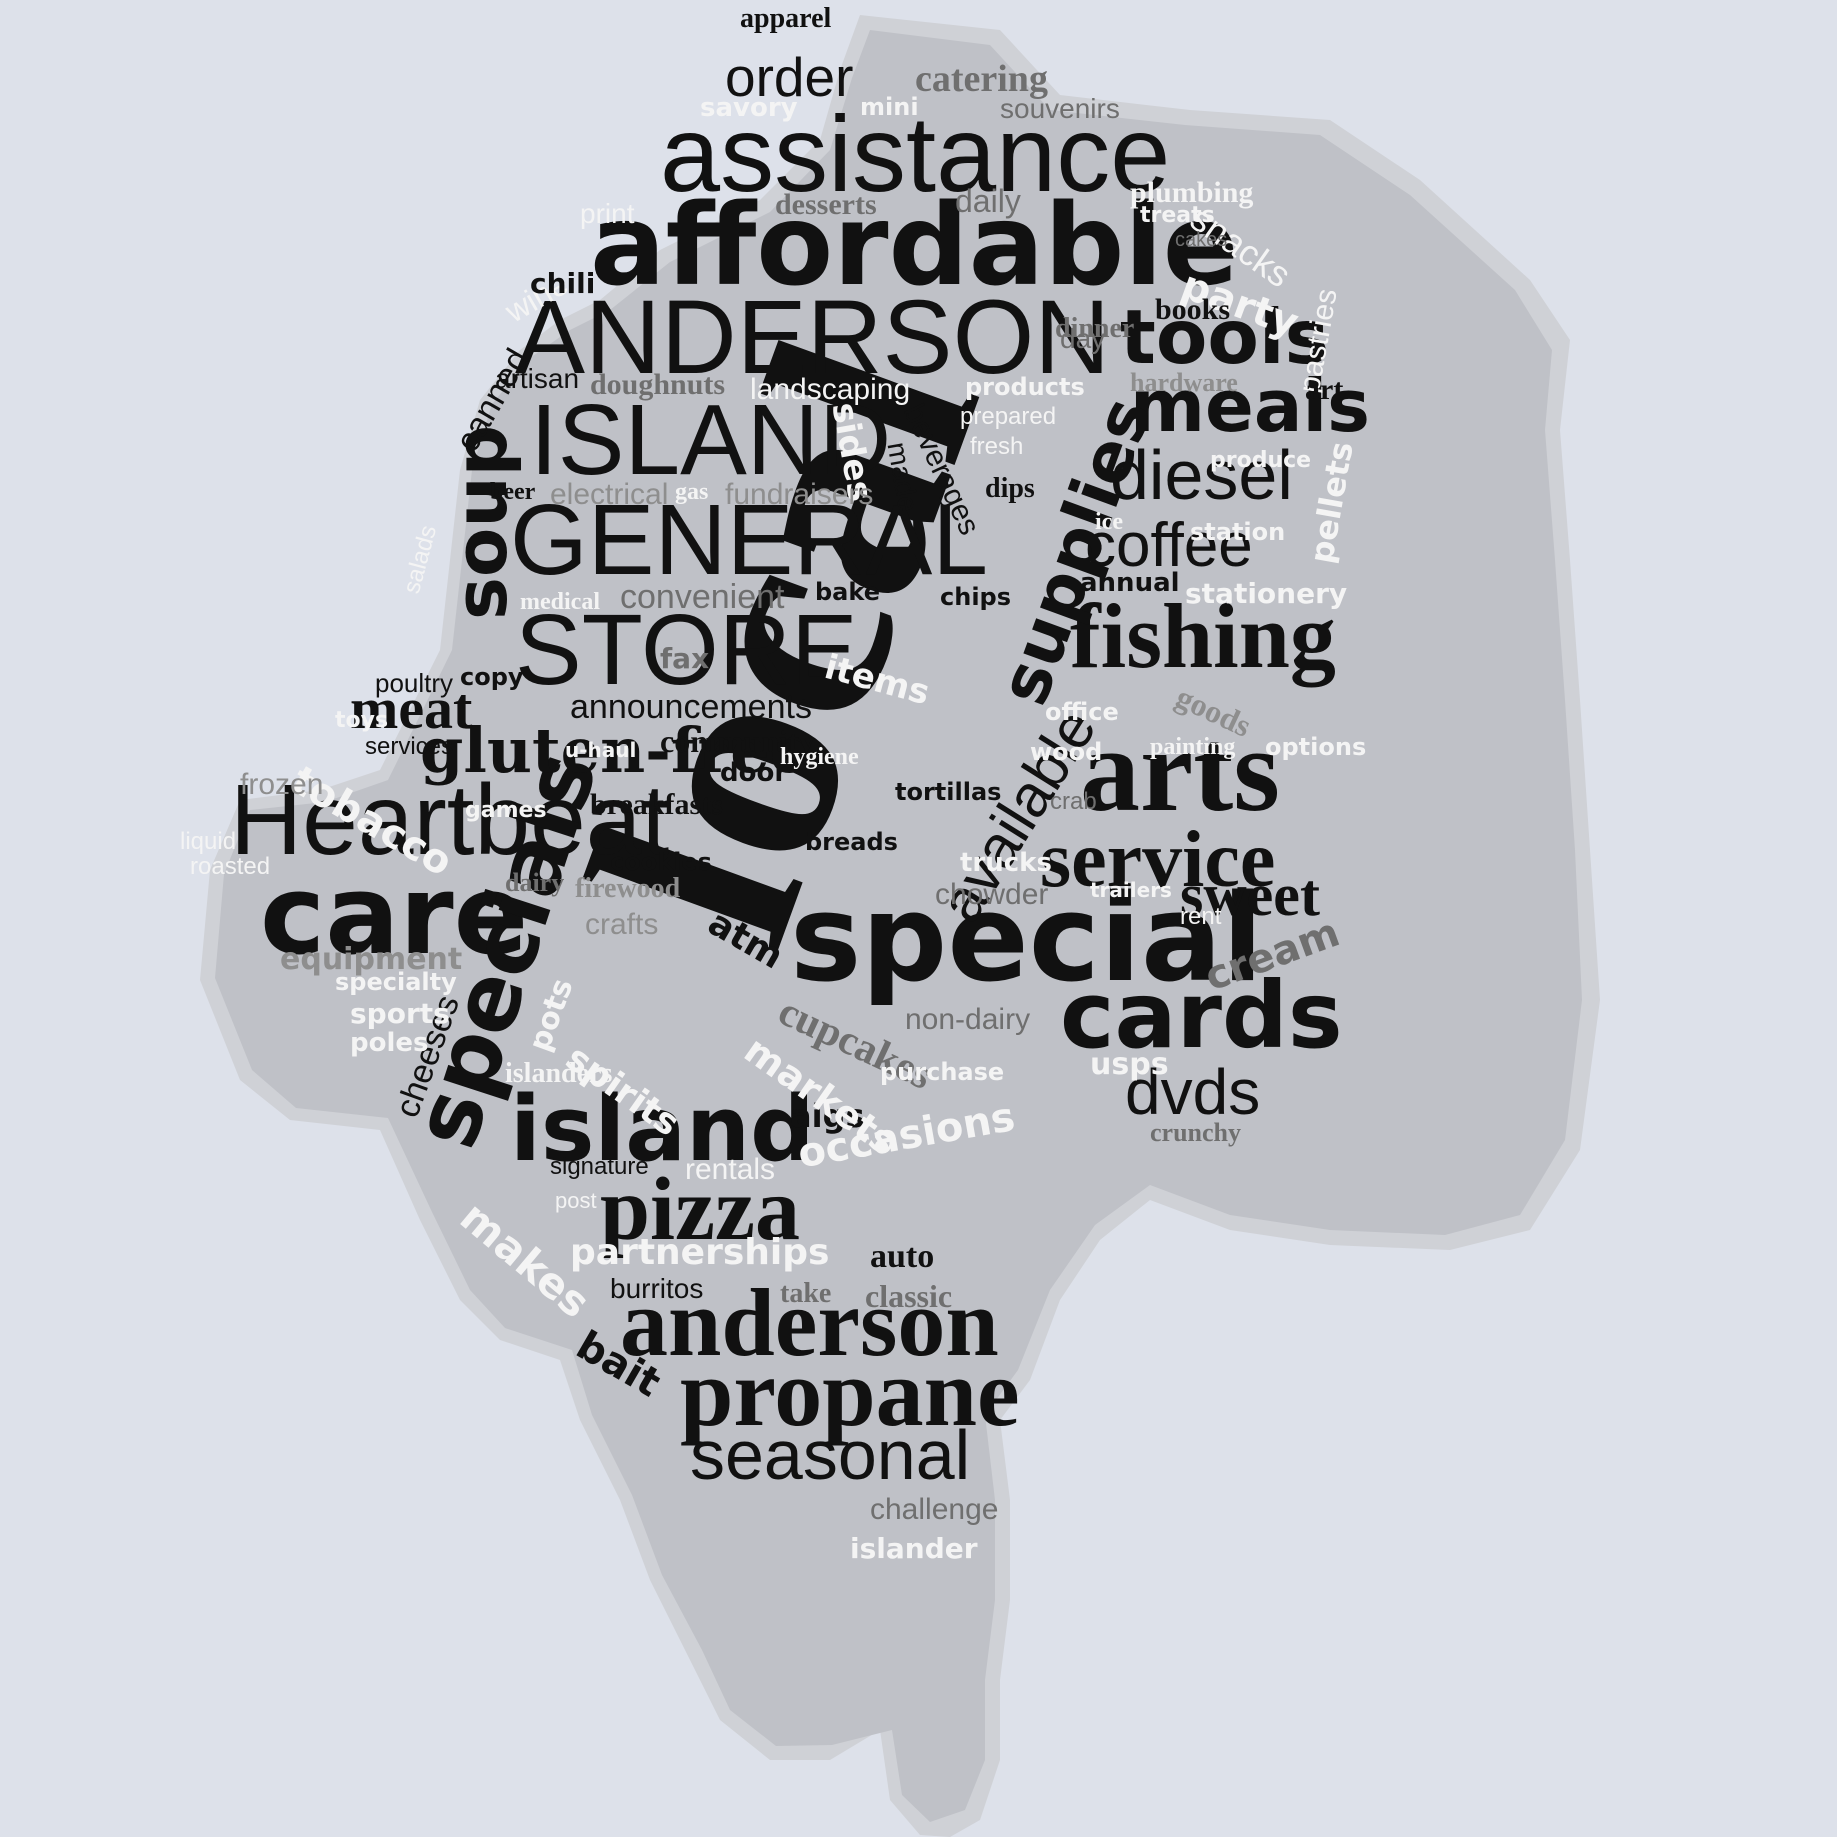 Image resolution: width=1837 pixels, height=1837 pixels. I want to click on word-station: station, so click(1238, 532).